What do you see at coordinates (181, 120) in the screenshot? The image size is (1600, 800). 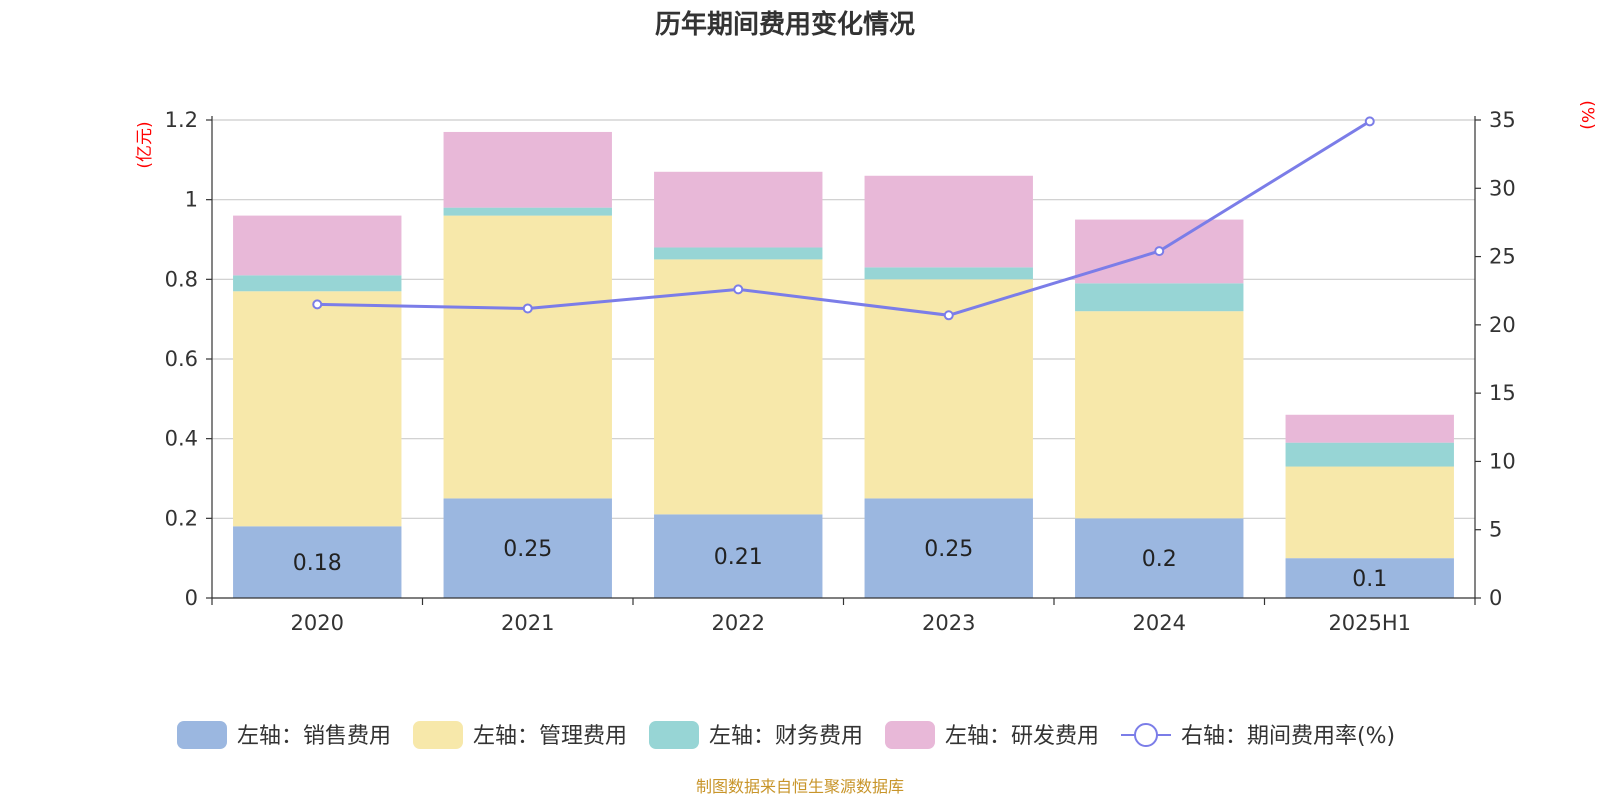 I see `left-axis-tick-label: 1.2` at bounding box center [181, 120].